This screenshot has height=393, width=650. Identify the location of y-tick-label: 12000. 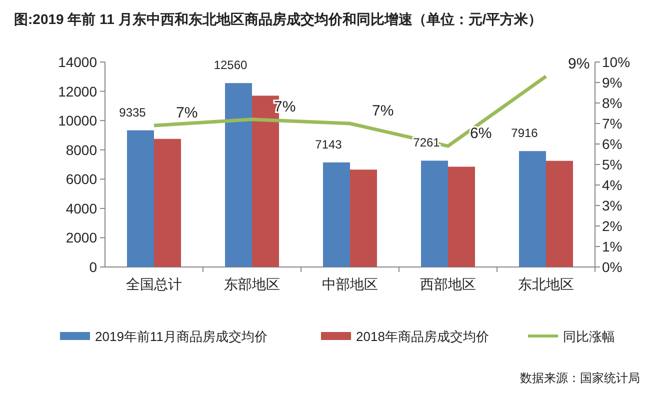
(78, 91).